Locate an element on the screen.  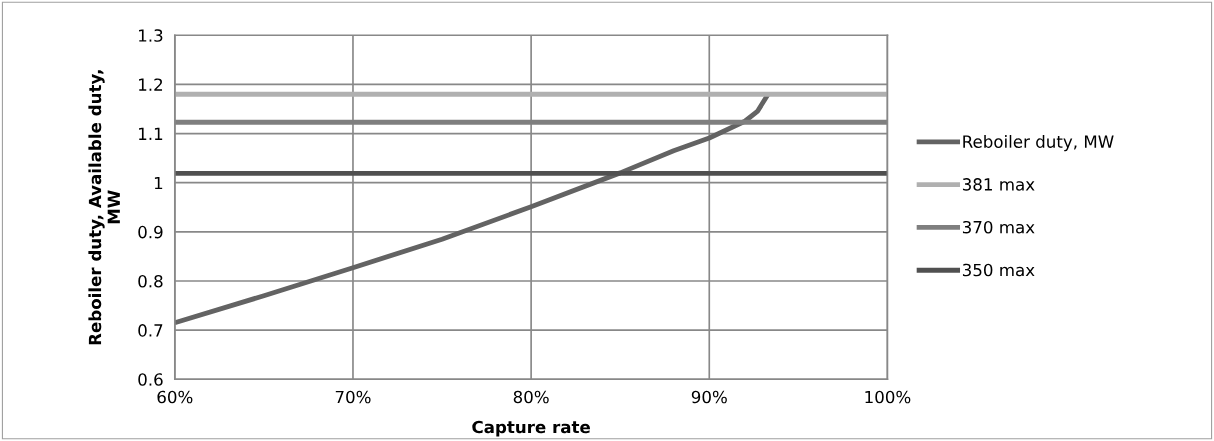
legend-label: Reboiler duty, MW is located at coordinates (1038, 143).